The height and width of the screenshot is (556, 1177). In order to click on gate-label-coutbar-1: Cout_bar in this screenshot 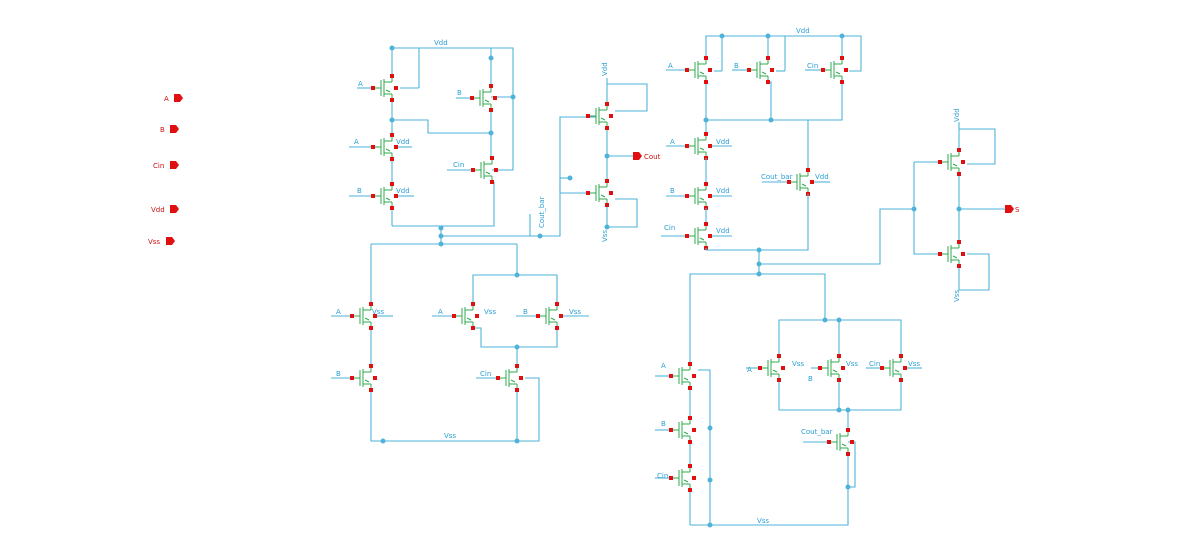, I will do `click(777, 177)`.